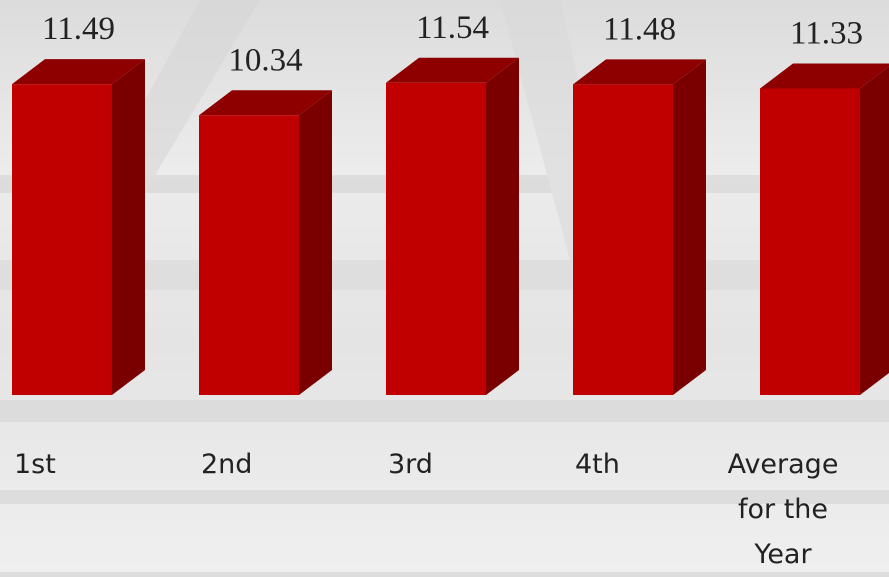 The image size is (889, 577). What do you see at coordinates (35, 464) in the screenshot?
I see `x-tick-label: 1st` at bounding box center [35, 464].